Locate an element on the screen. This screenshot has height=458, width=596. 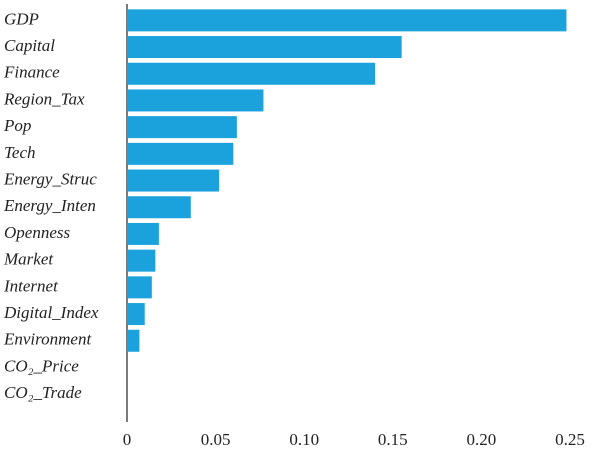
x-tick-label: 0.20 is located at coordinates (482, 439).